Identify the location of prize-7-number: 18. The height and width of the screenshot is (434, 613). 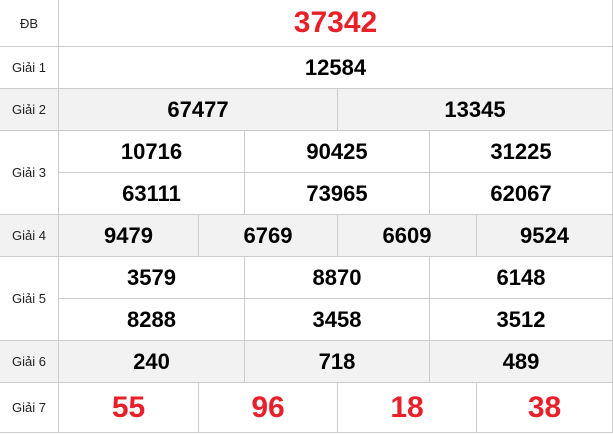
(407, 408).